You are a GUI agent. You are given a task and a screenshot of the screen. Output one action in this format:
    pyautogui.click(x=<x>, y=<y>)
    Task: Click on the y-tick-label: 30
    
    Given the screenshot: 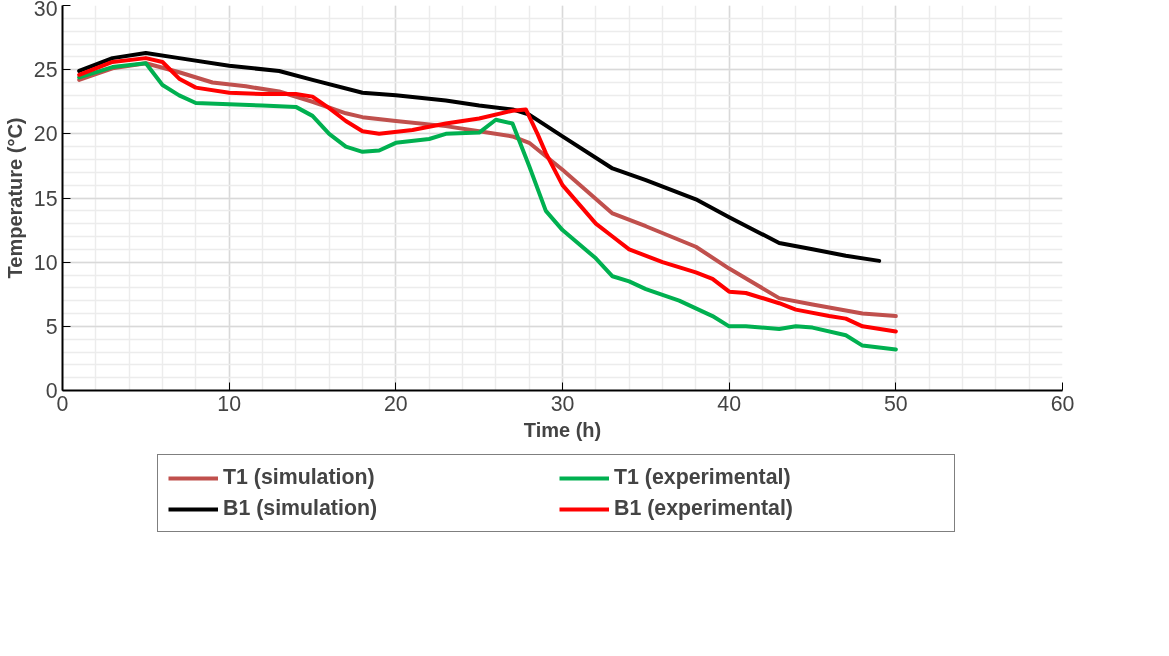 What is the action you would take?
    pyautogui.click(x=45, y=10)
    